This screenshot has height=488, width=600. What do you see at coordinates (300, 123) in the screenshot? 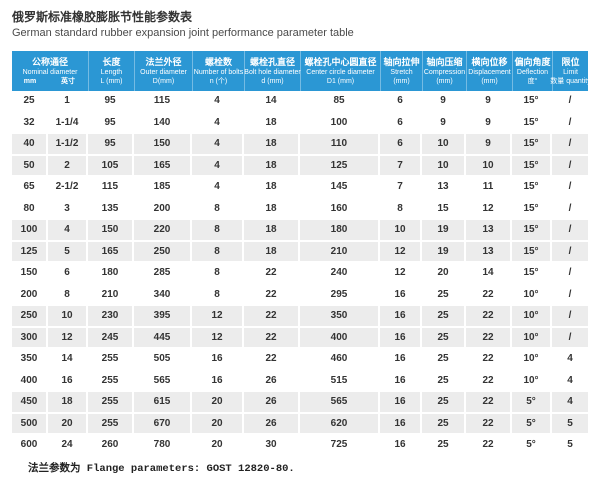
I see `table-row: 32 1-1/4 95 140 4 18 100 6 9 9 15° /` at bounding box center [300, 123].